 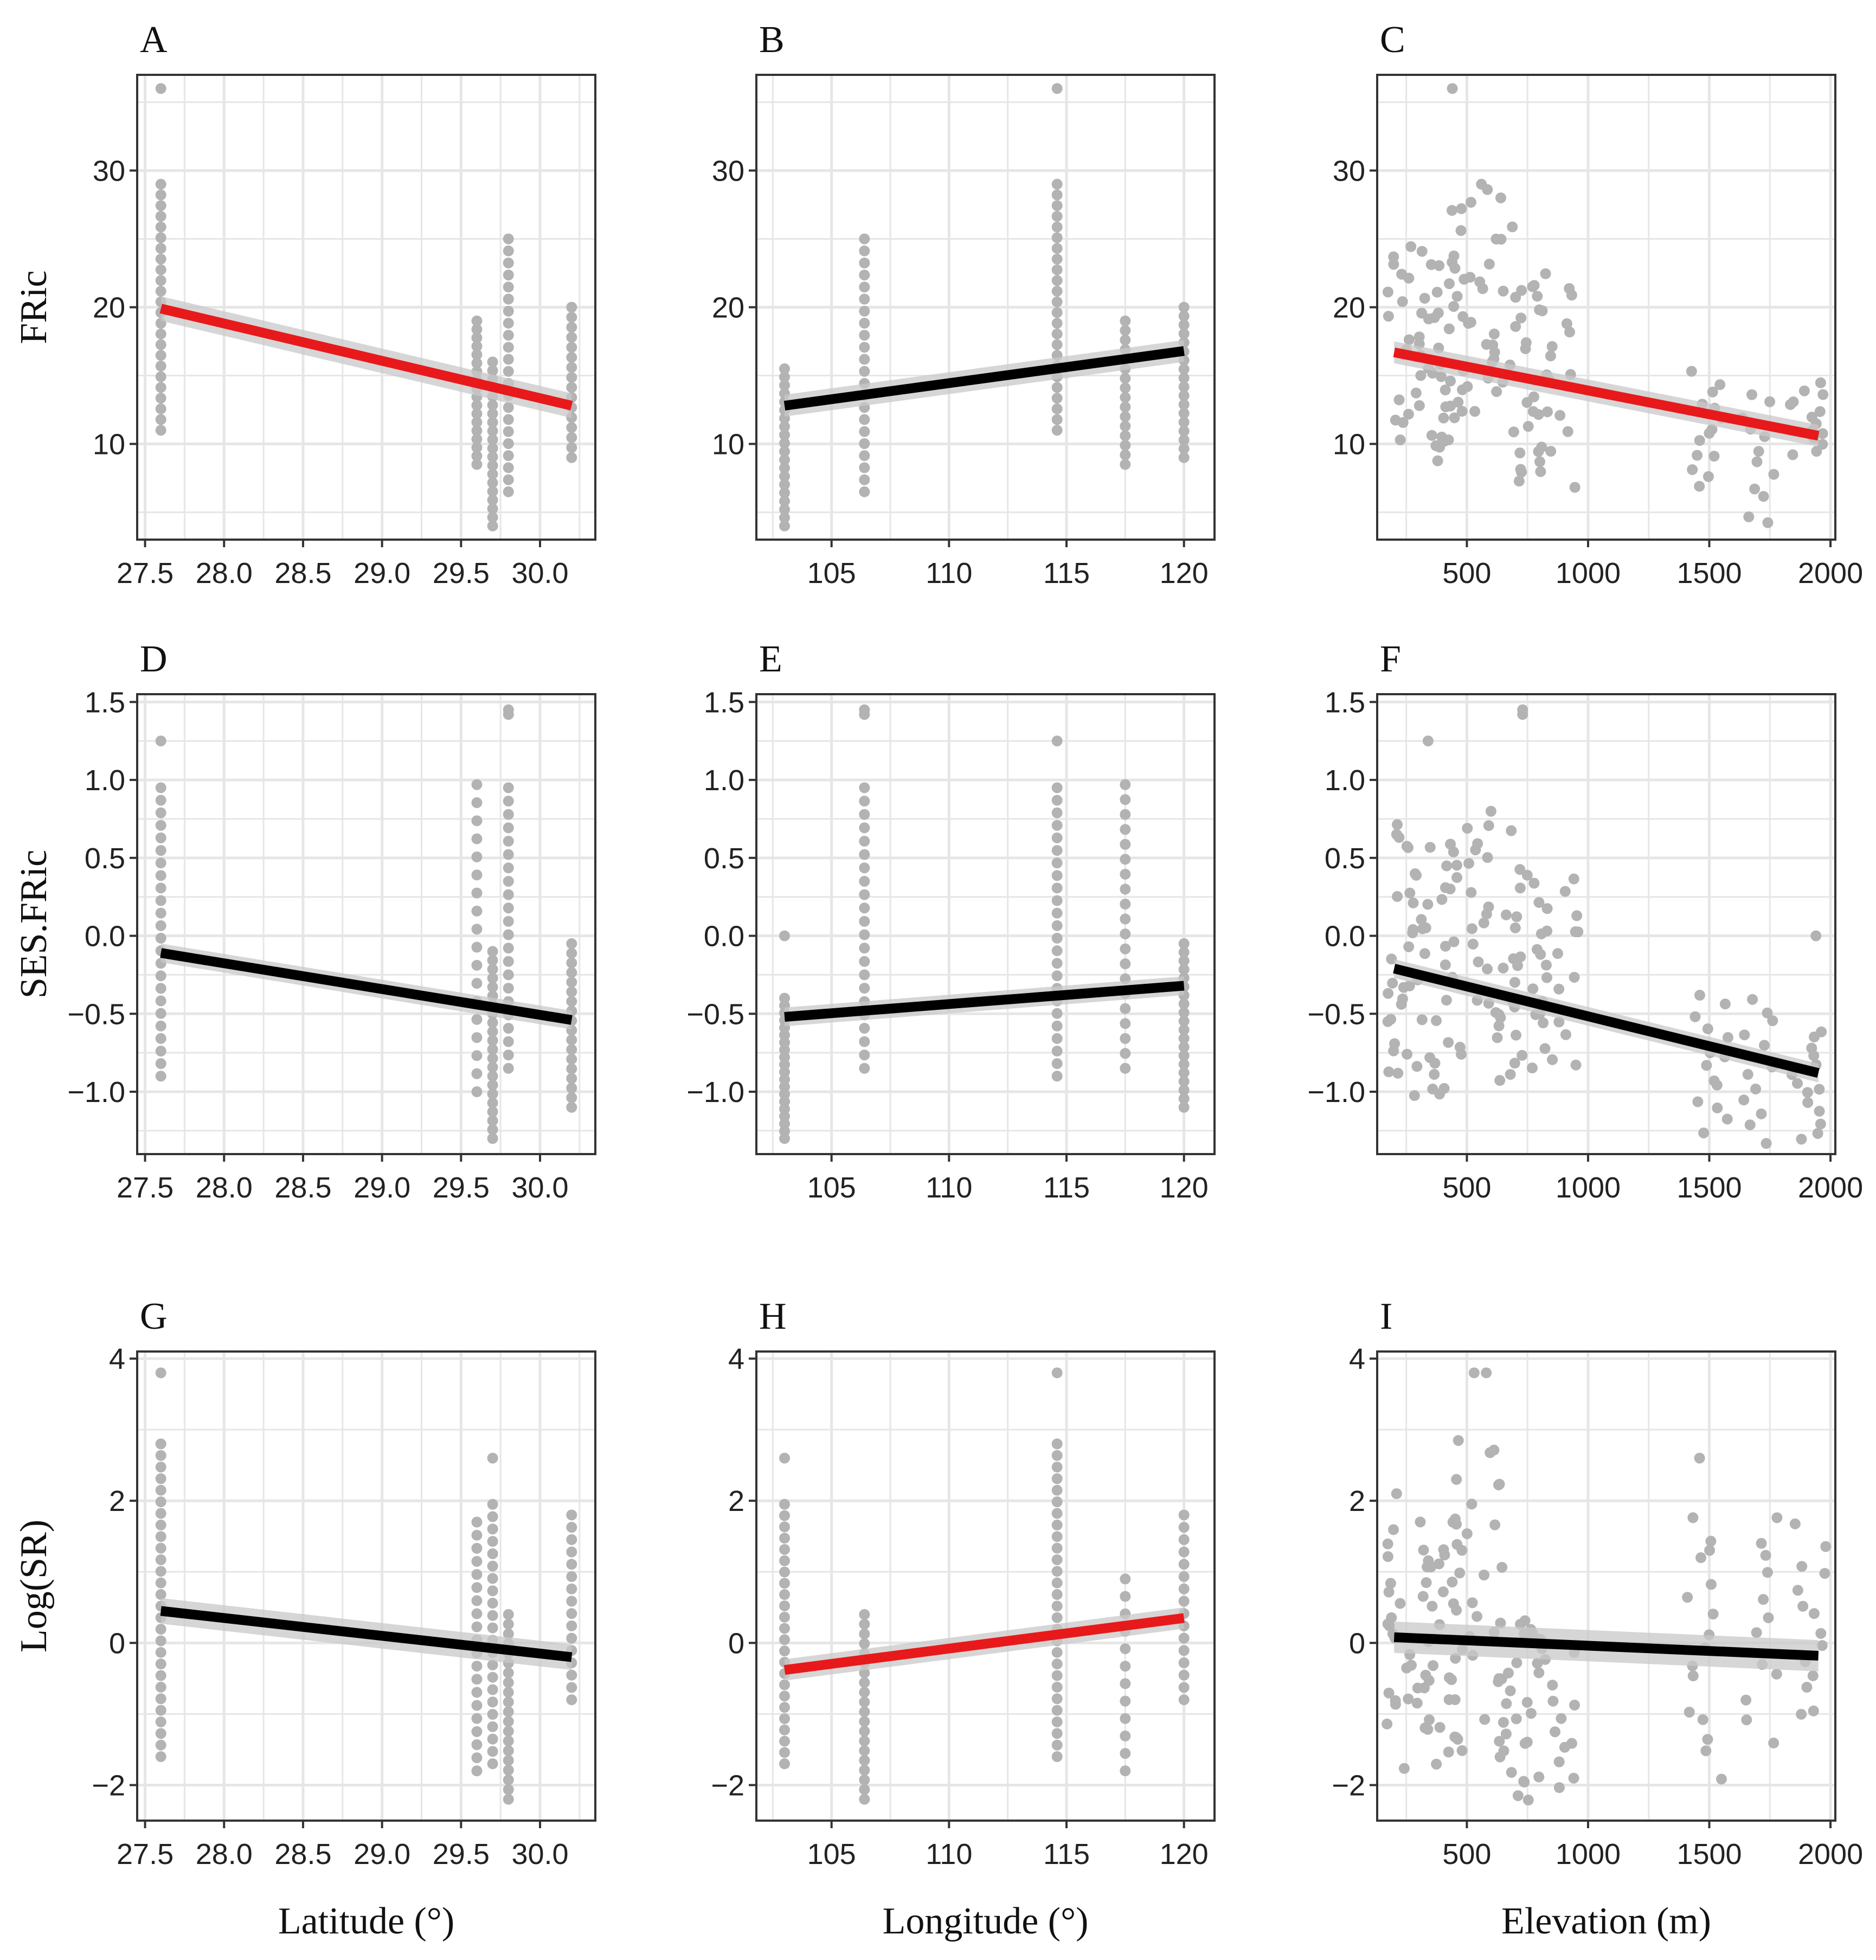 I want to click on x-tick-label: 30.0, so click(x=539, y=1188).